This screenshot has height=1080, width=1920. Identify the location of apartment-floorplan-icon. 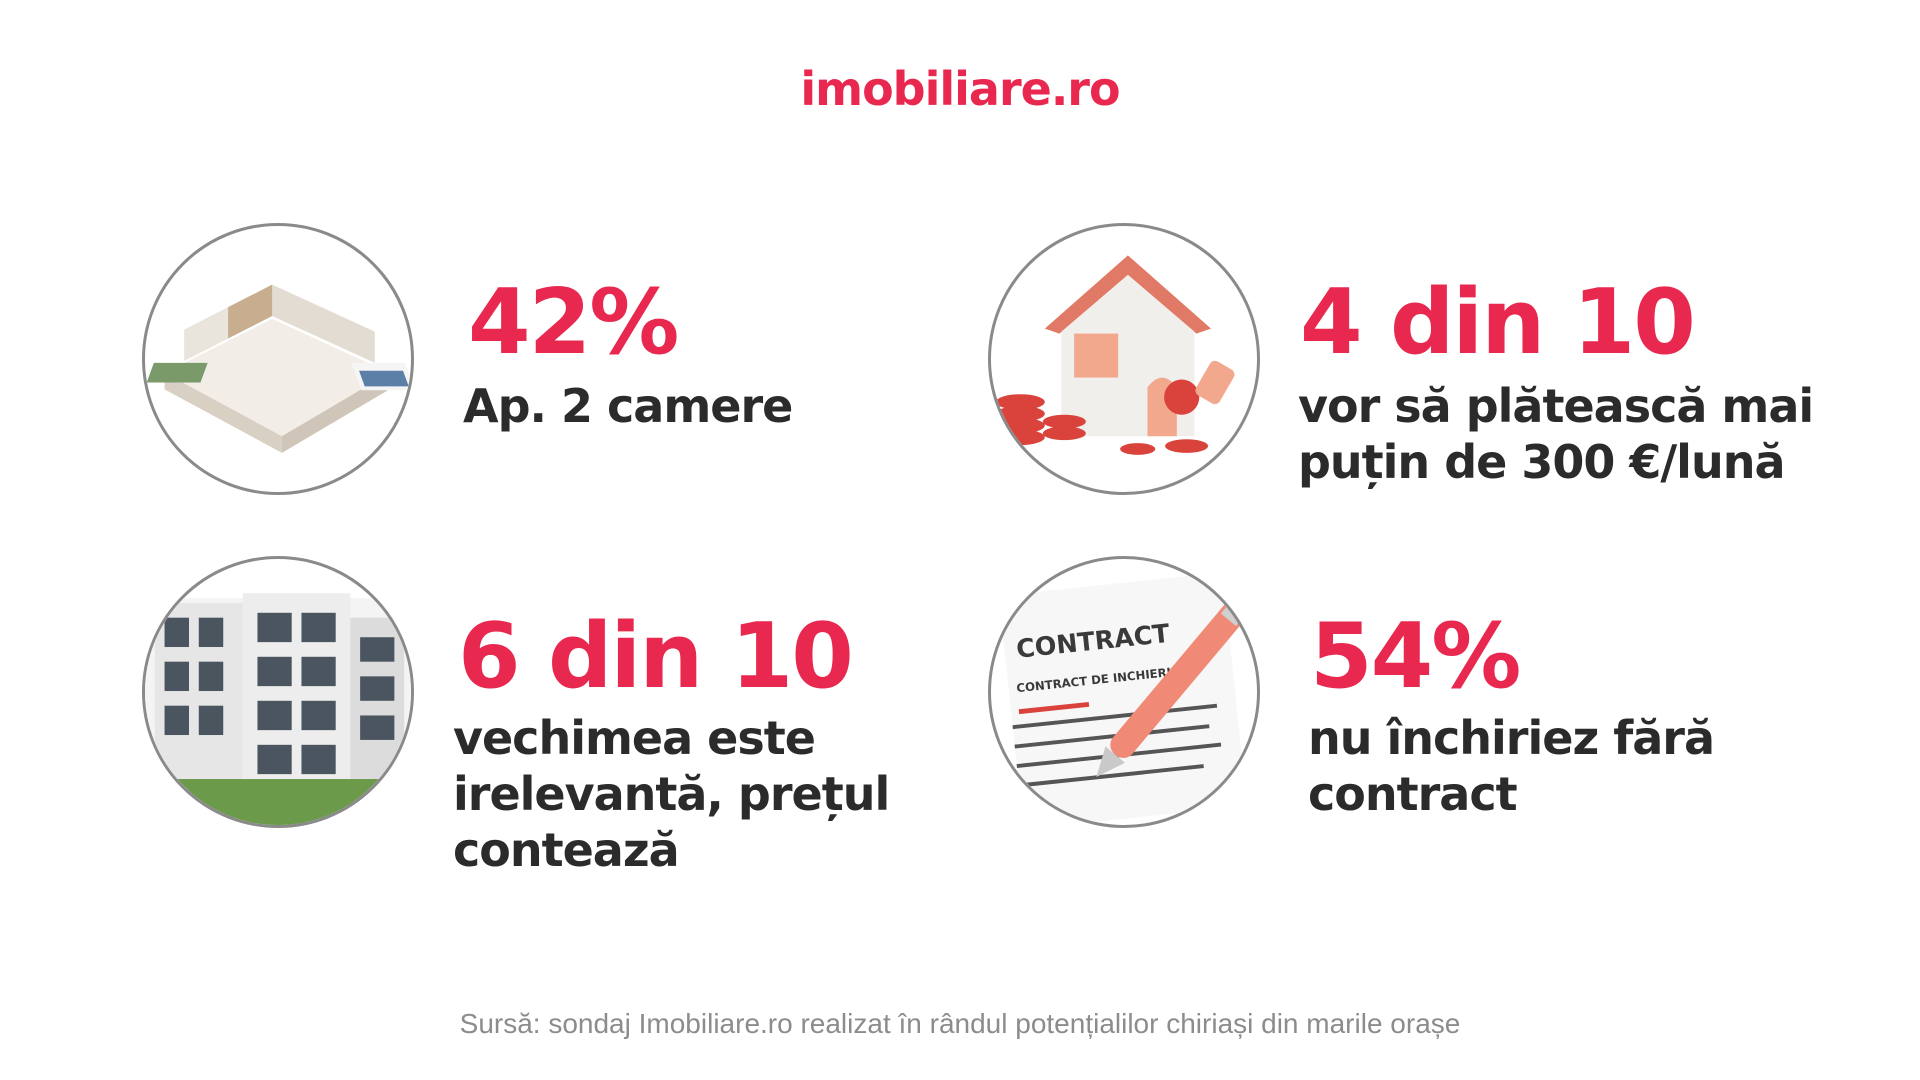
(278, 359).